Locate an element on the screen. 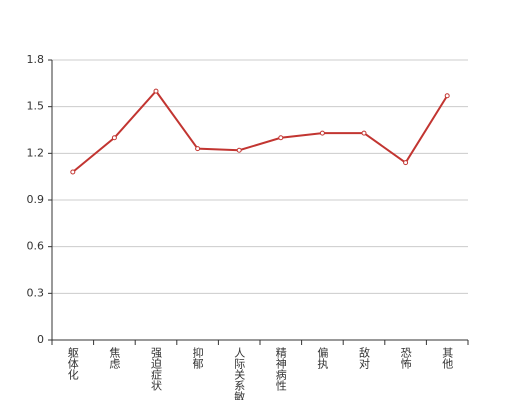 The width and height of the screenshot is (520, 400). y-tick-label: 1.2 is located at coordinates (36, 152).